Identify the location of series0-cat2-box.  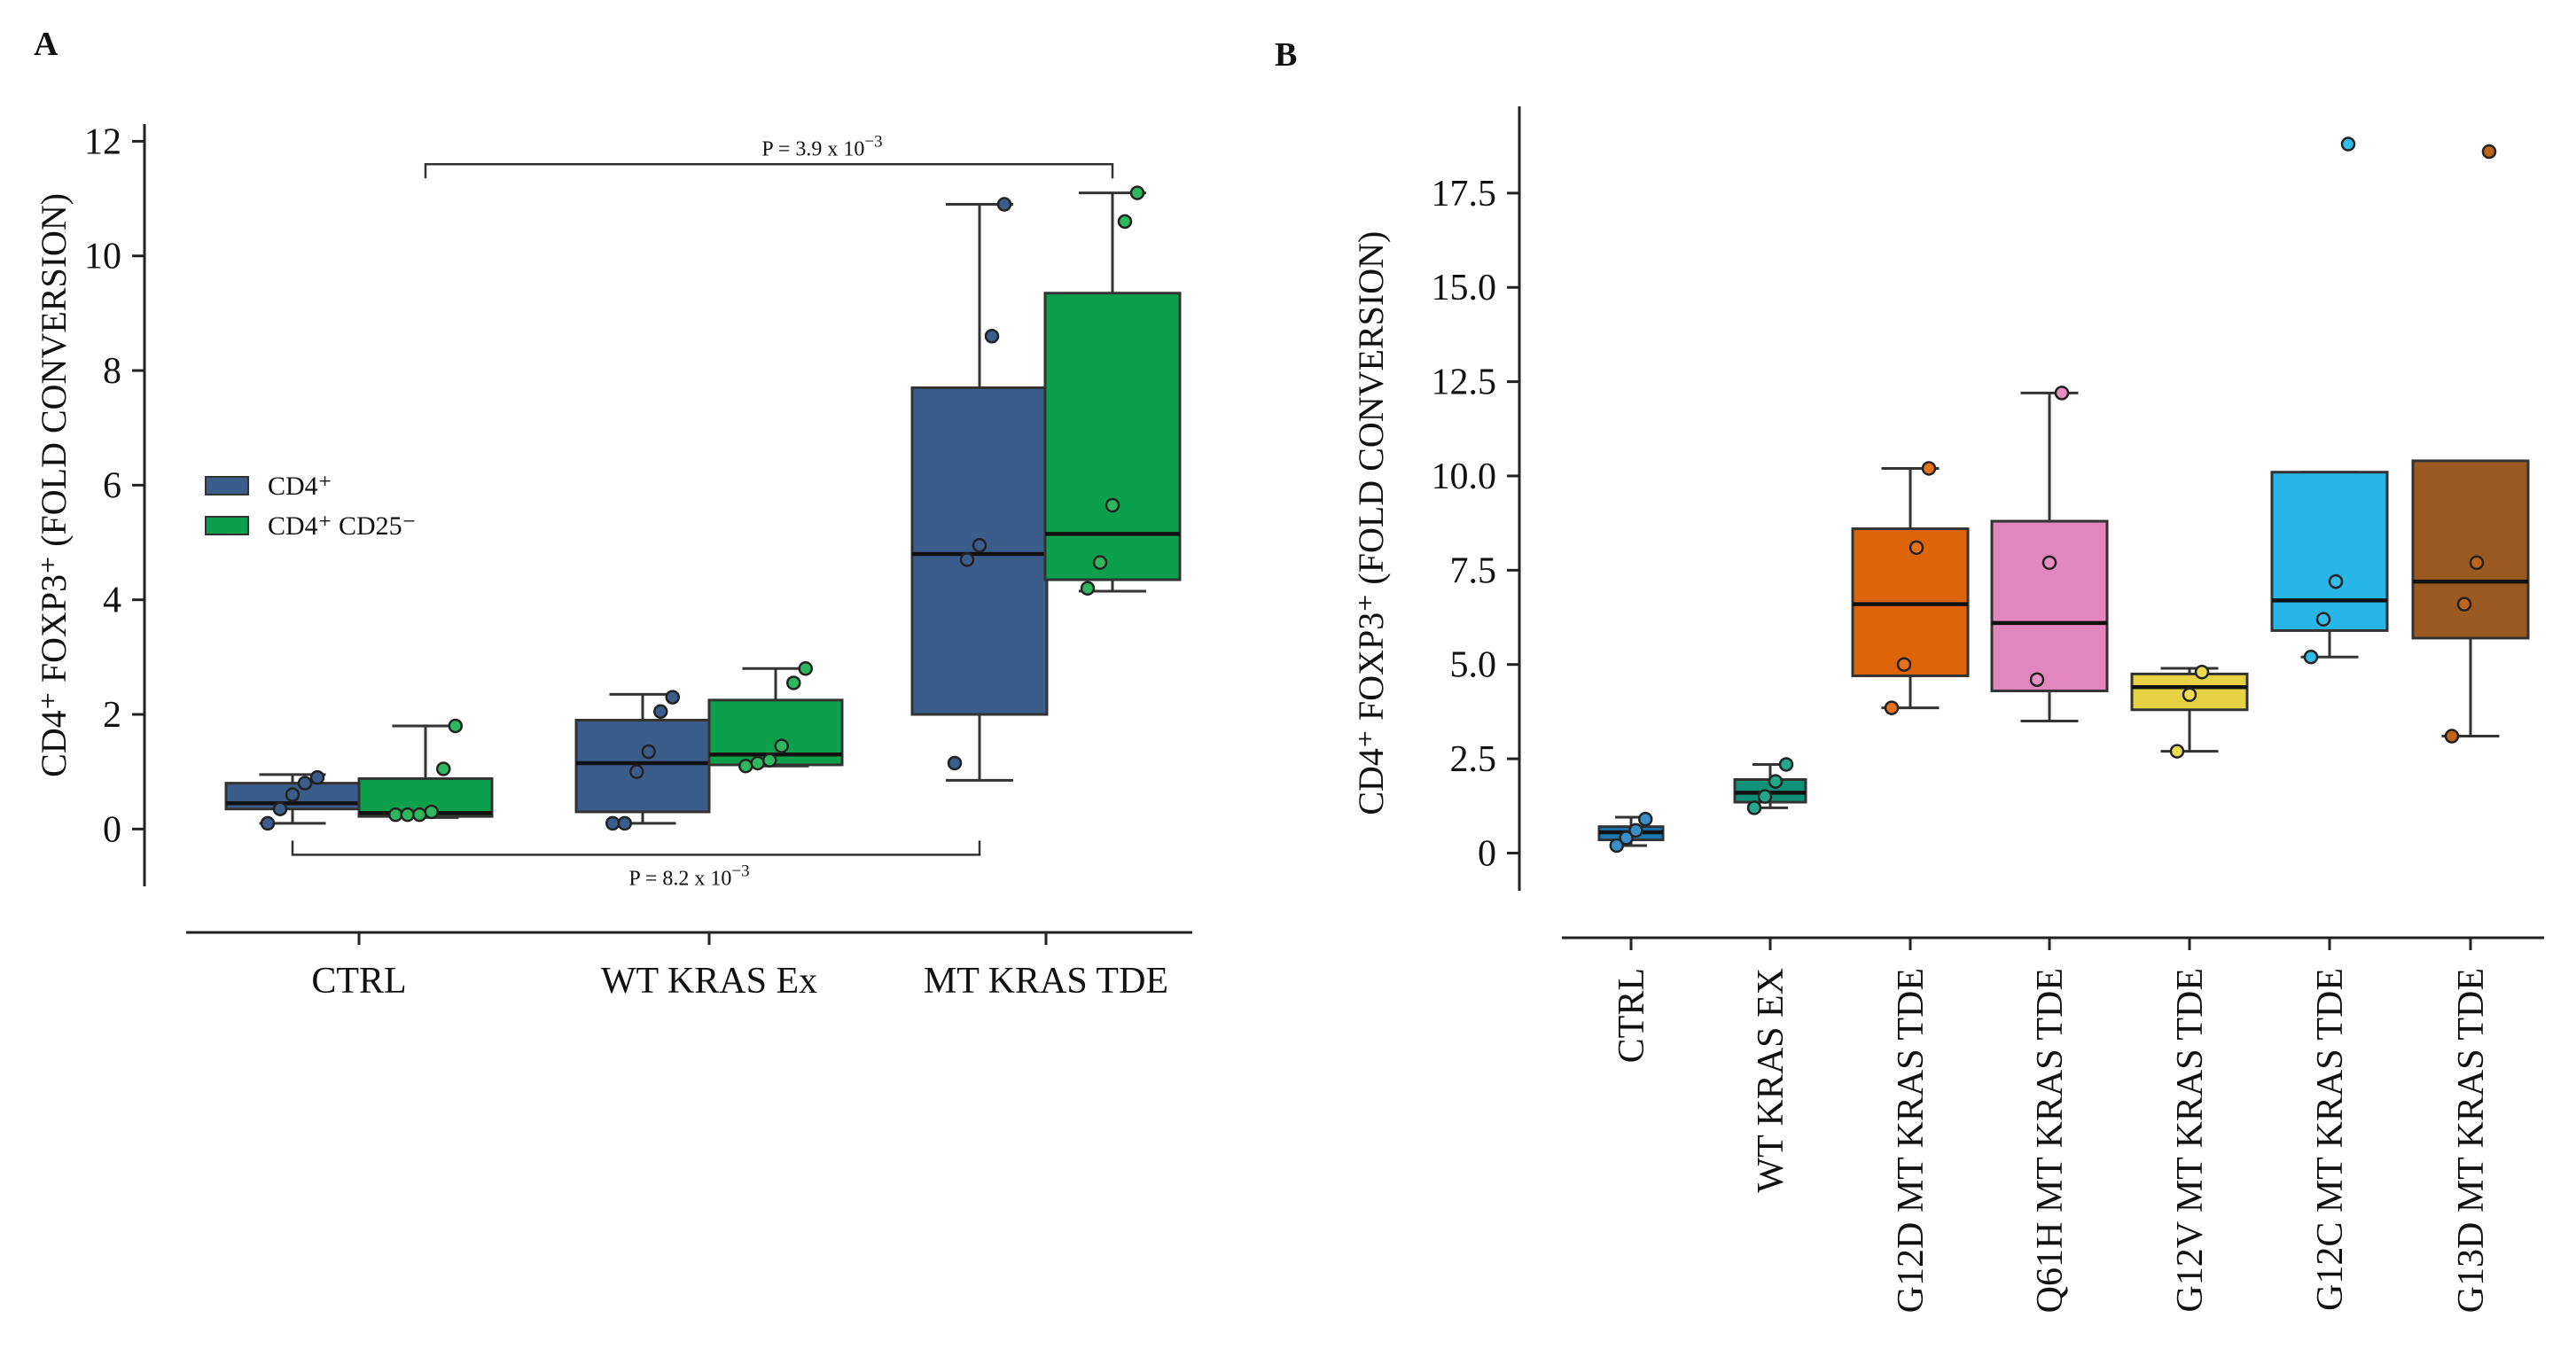
(979, 551).